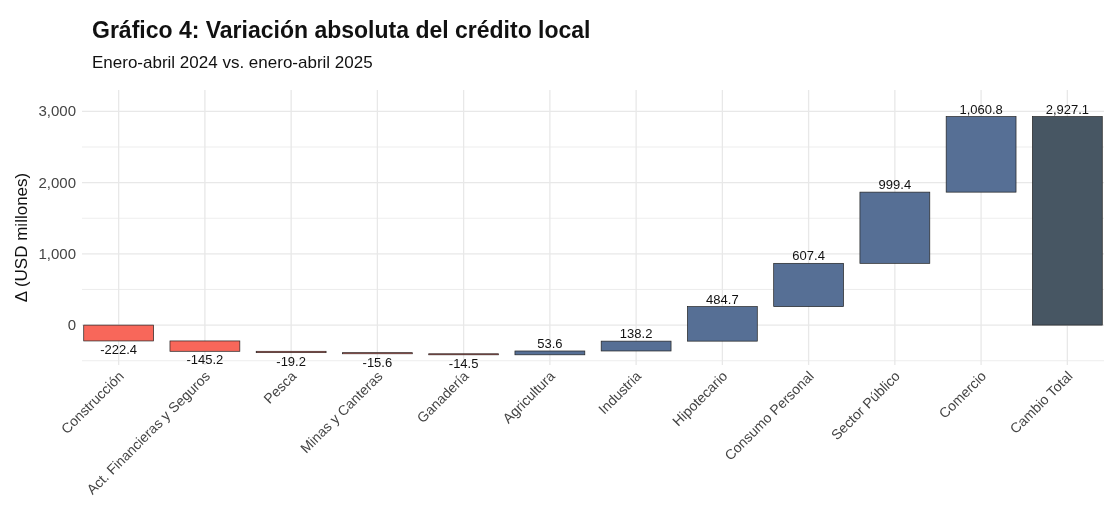  I want to click on y-tick-label: 2,000, so click(57, 182).